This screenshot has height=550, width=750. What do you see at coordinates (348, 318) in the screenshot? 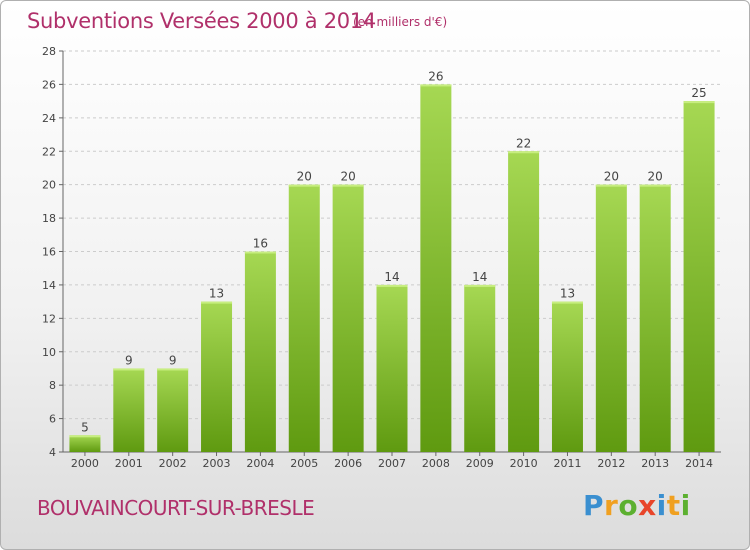
I see `bar-2006` at bounding box center [348, 318].